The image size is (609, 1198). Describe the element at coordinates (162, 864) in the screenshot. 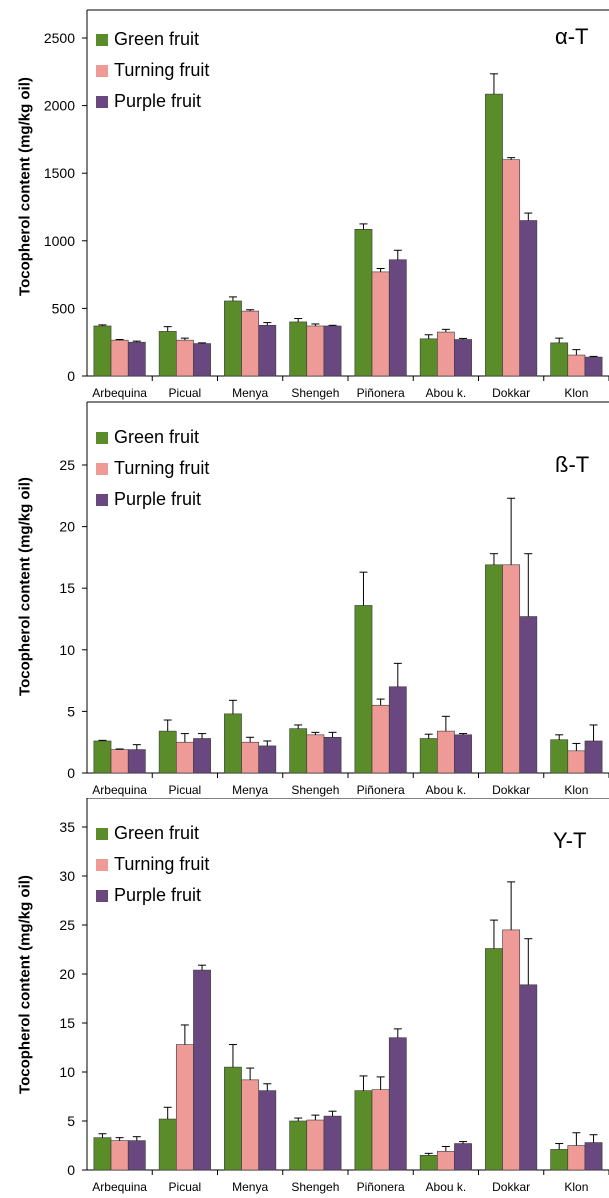

I see `legend-label-turning: Turning fruit` at that location.